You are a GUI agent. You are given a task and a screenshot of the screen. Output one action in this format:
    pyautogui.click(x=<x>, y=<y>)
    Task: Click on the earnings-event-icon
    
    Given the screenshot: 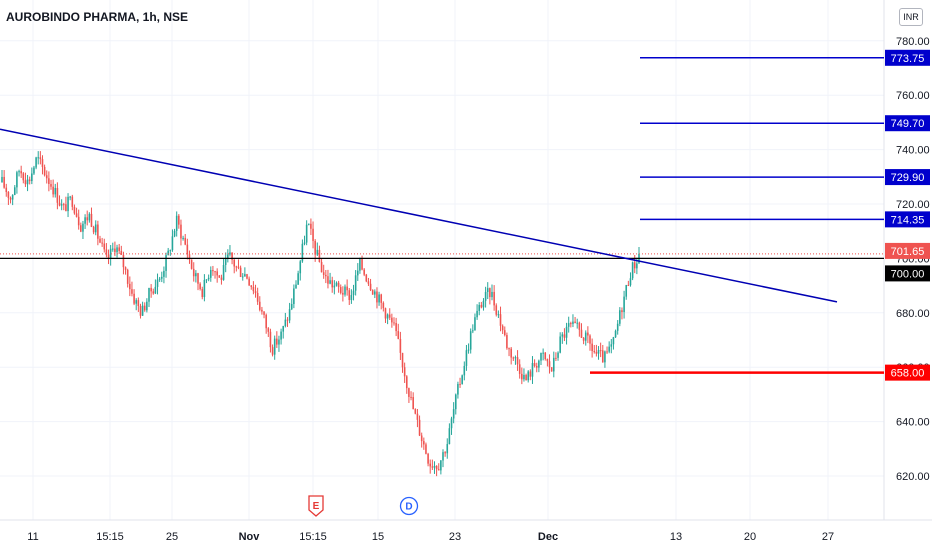 What is the action you would take?
    pyautogui.click(x=316, y=506)
    